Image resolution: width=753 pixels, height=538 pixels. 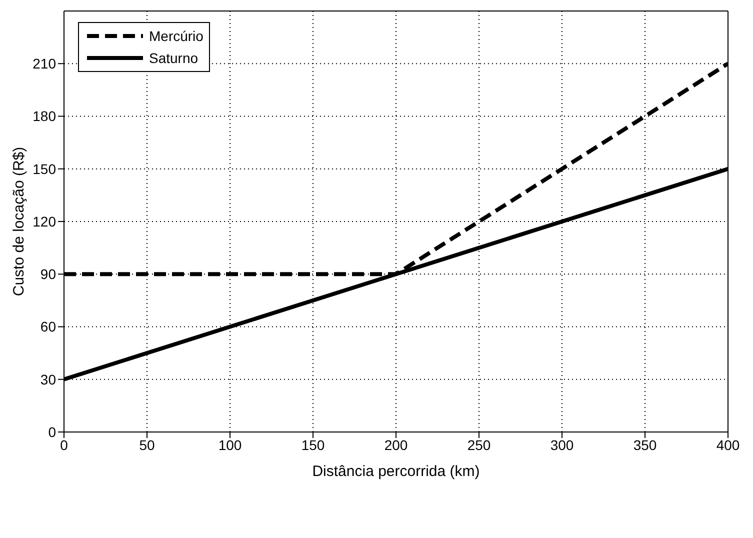 What do you see at coordinates (645, 444) in the screenshot?
I see `x-tick-label: 350` at bounding box center [645, 444].